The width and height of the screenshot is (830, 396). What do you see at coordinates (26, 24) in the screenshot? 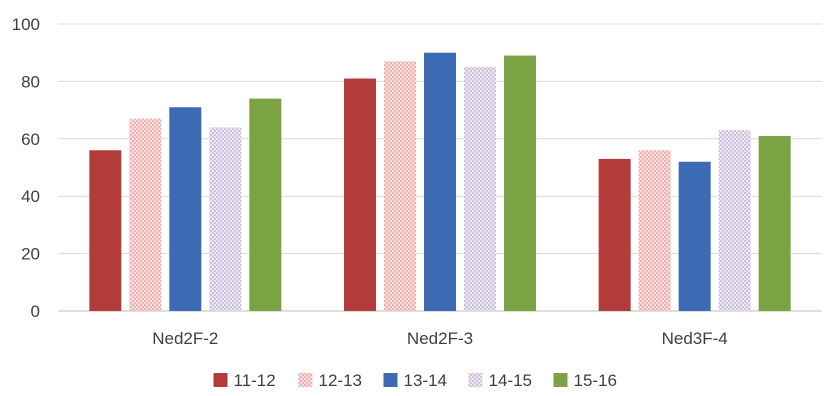
I see `y-tick-label: 100` at bounding box center [26, 24].